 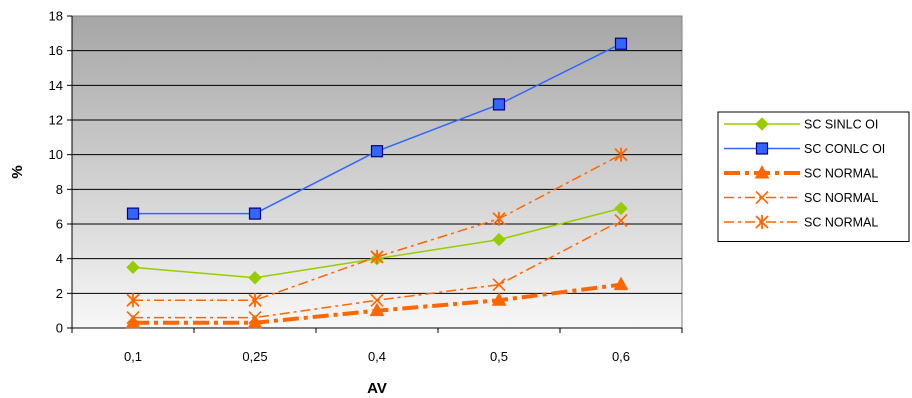 I want to click on x-tick-label: 0,5, so click(x=499, y=356).